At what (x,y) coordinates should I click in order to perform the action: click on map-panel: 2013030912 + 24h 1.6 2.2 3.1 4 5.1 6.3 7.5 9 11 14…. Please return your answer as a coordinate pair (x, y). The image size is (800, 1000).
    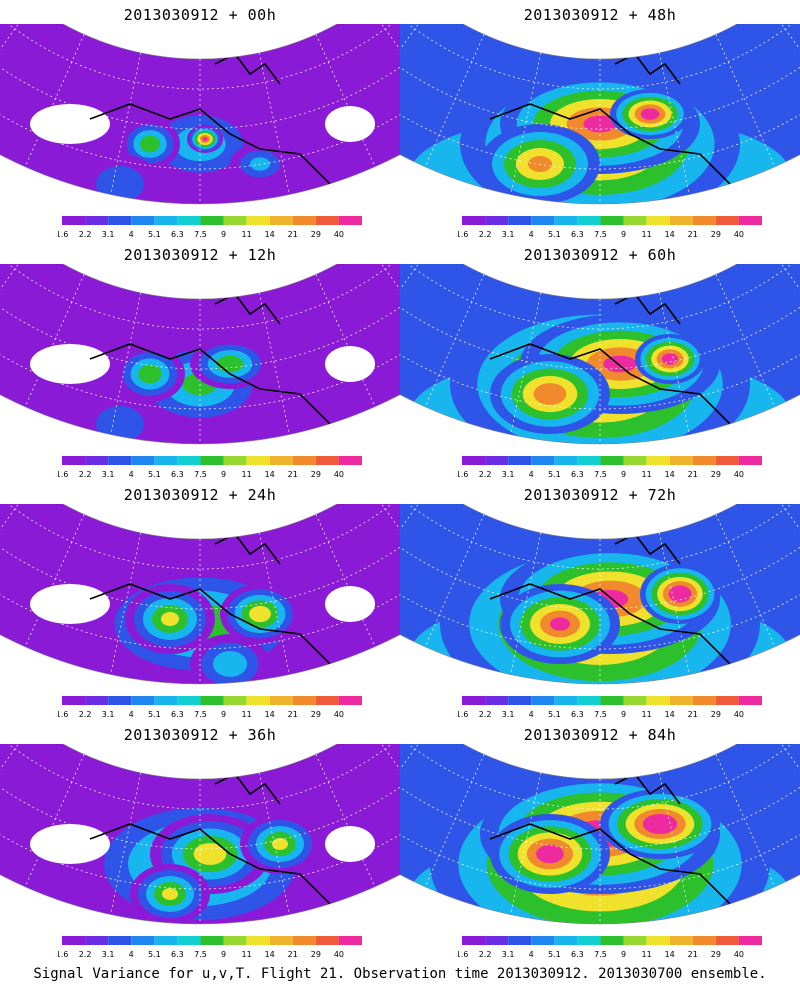
    Looking at the image, I should click on (200, 600).